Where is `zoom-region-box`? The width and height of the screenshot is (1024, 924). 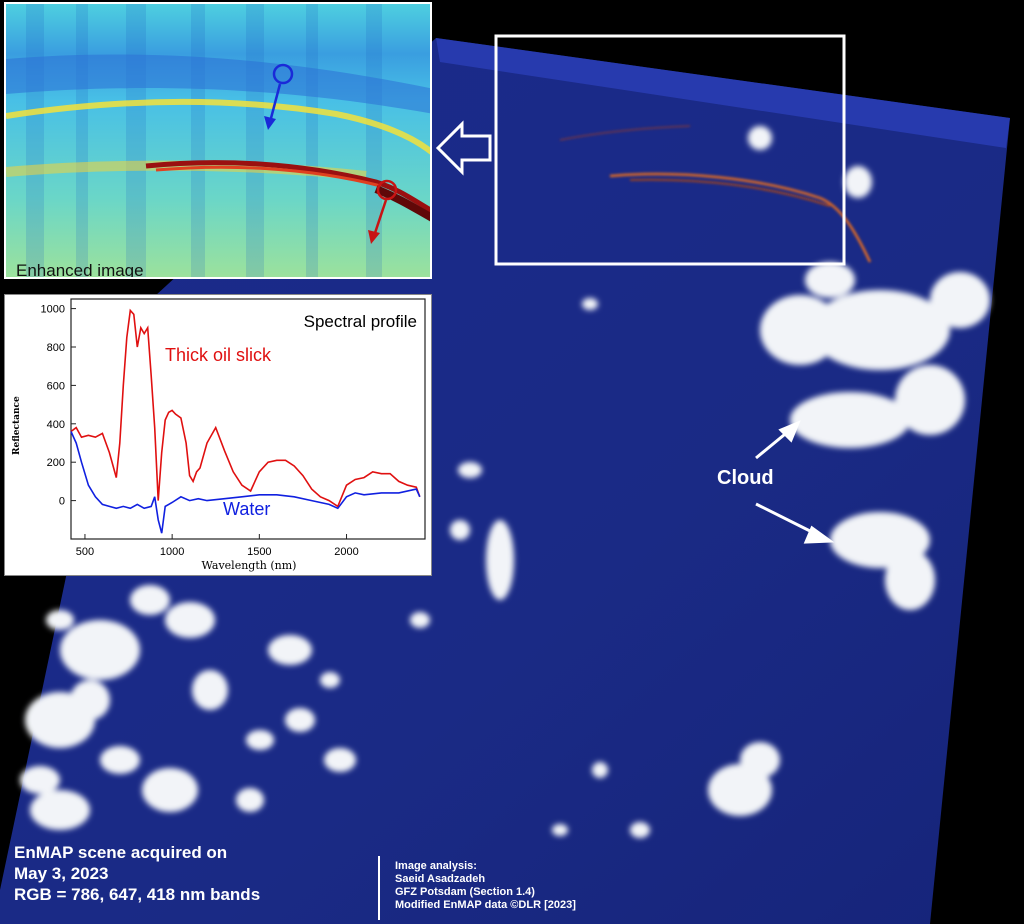
zoom-region-box is located at coordinates (670, 150).